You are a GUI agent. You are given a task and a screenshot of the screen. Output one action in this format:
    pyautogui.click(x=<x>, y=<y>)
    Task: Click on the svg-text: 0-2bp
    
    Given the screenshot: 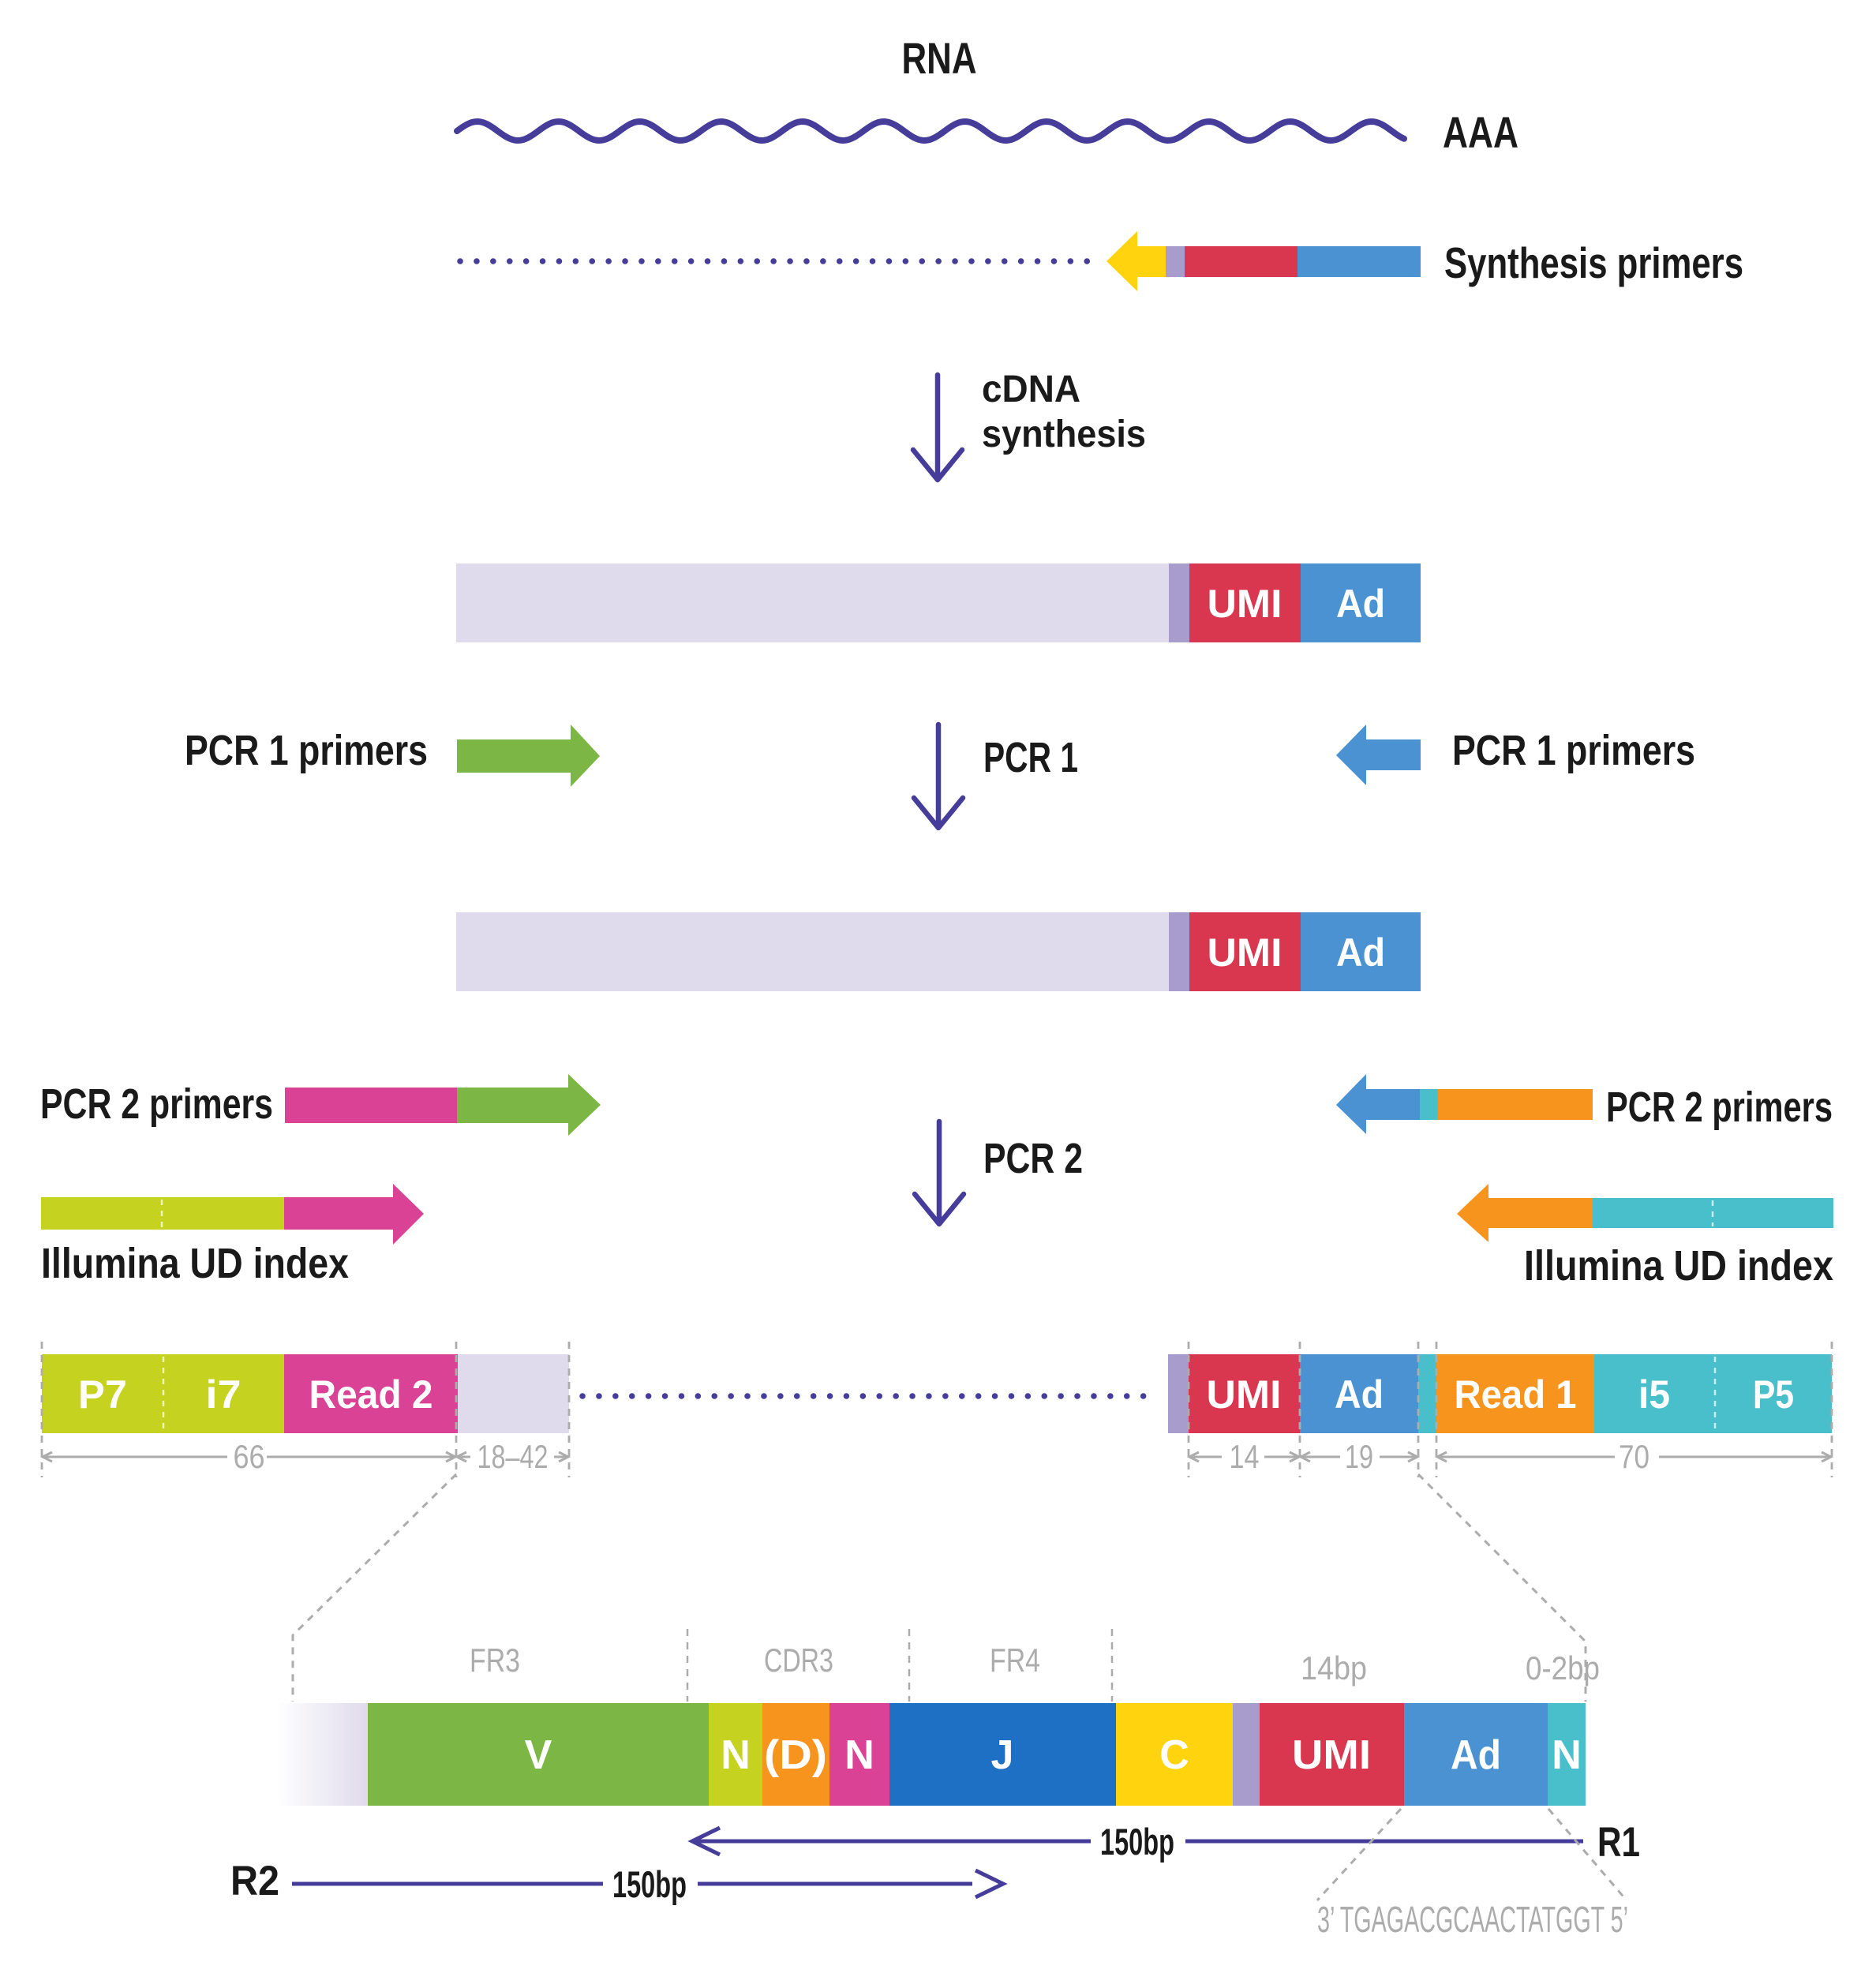 What is the action you would take?
    pyautogui.click(x=1563, y=1668)
    